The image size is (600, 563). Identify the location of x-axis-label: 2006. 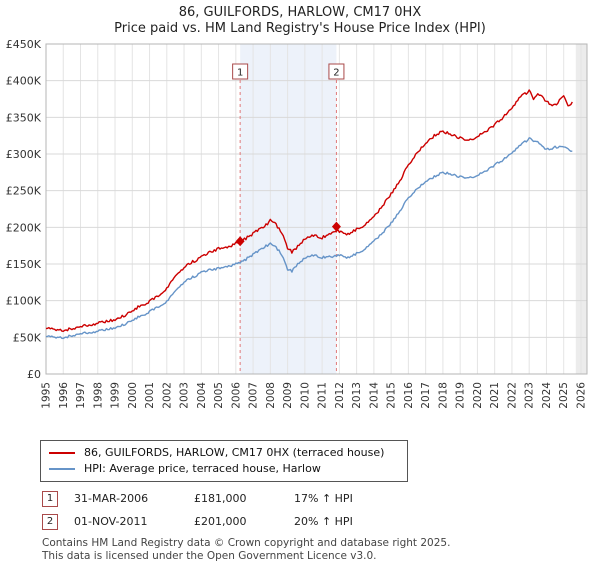
(236, 394).